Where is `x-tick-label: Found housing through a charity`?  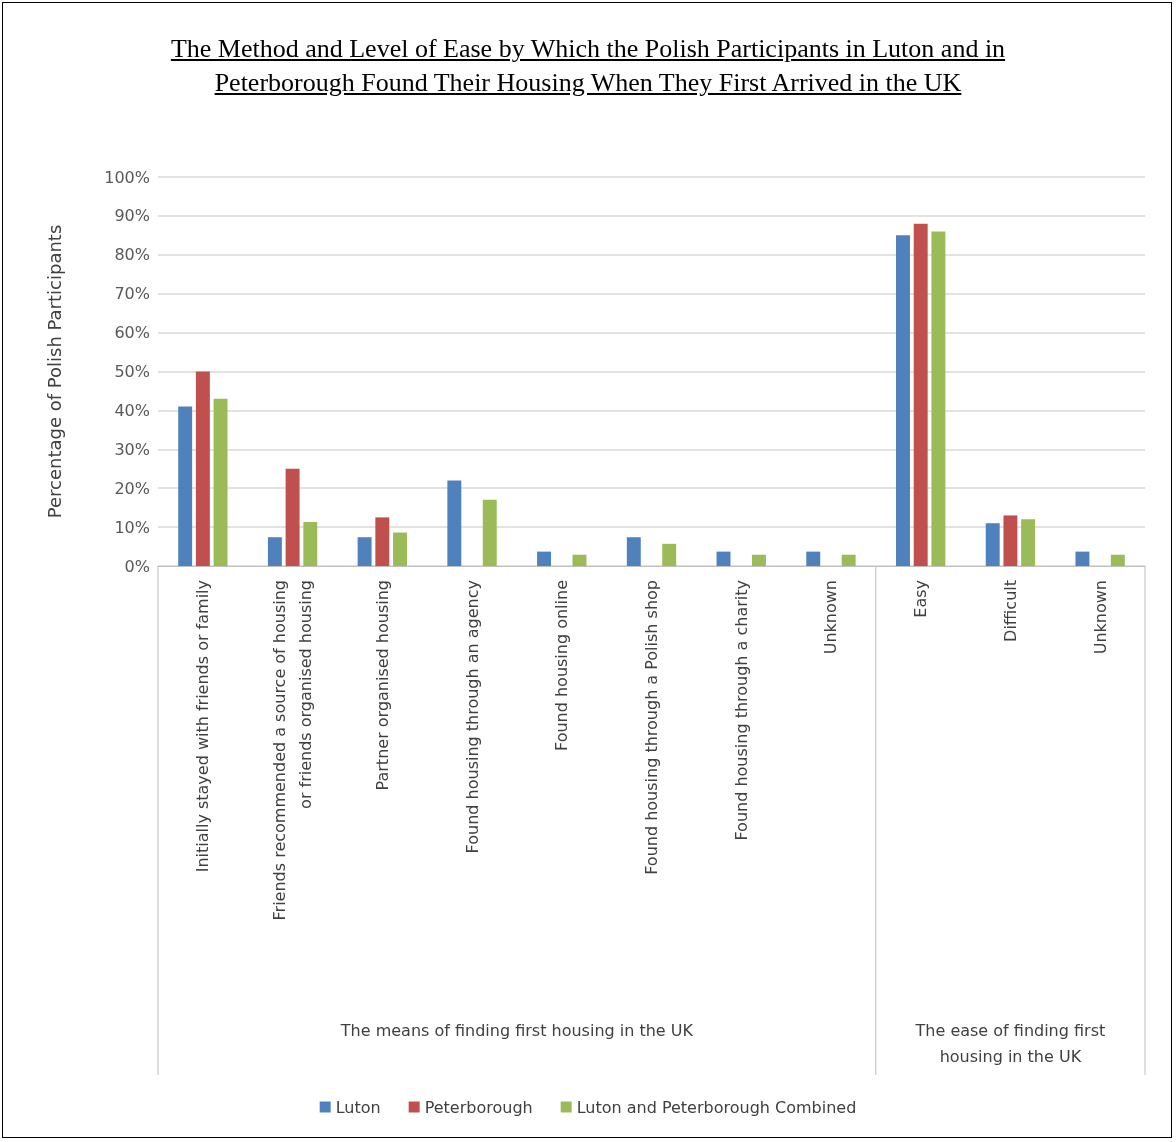
x-tick-label: Found housing through a charity is located at coordinates (741, 710).